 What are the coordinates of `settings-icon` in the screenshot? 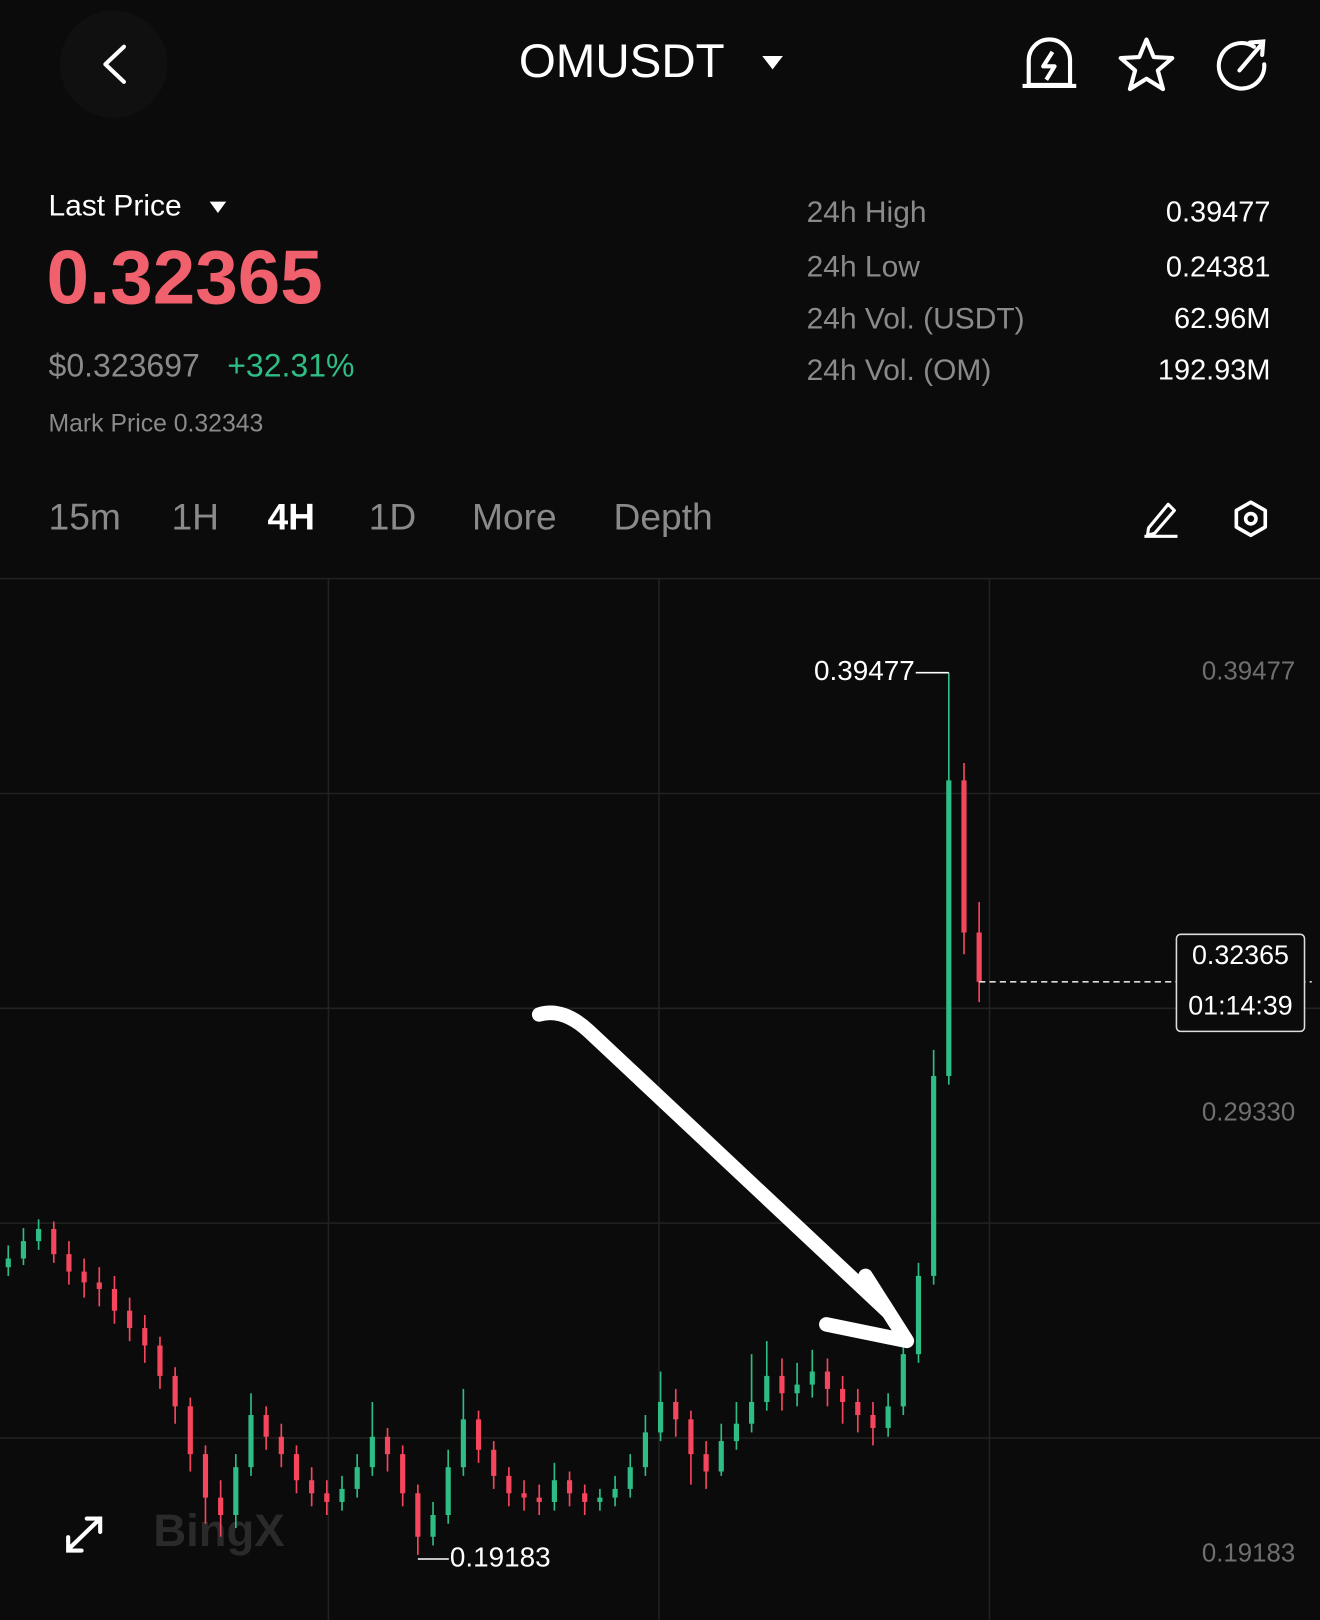 It's located at (1251, 519).